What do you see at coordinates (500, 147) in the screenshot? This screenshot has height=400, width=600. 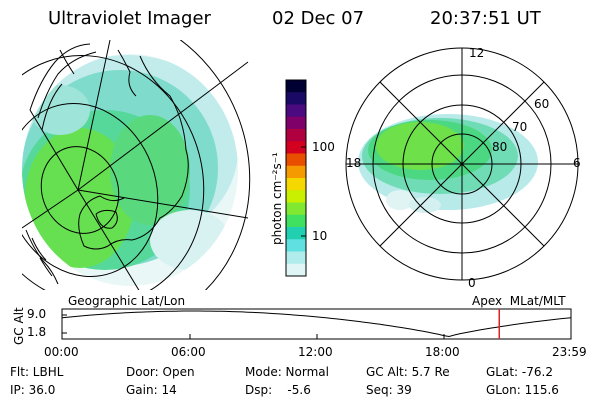 I see `lat-80-label: 80` at bounding box center [500, 147].